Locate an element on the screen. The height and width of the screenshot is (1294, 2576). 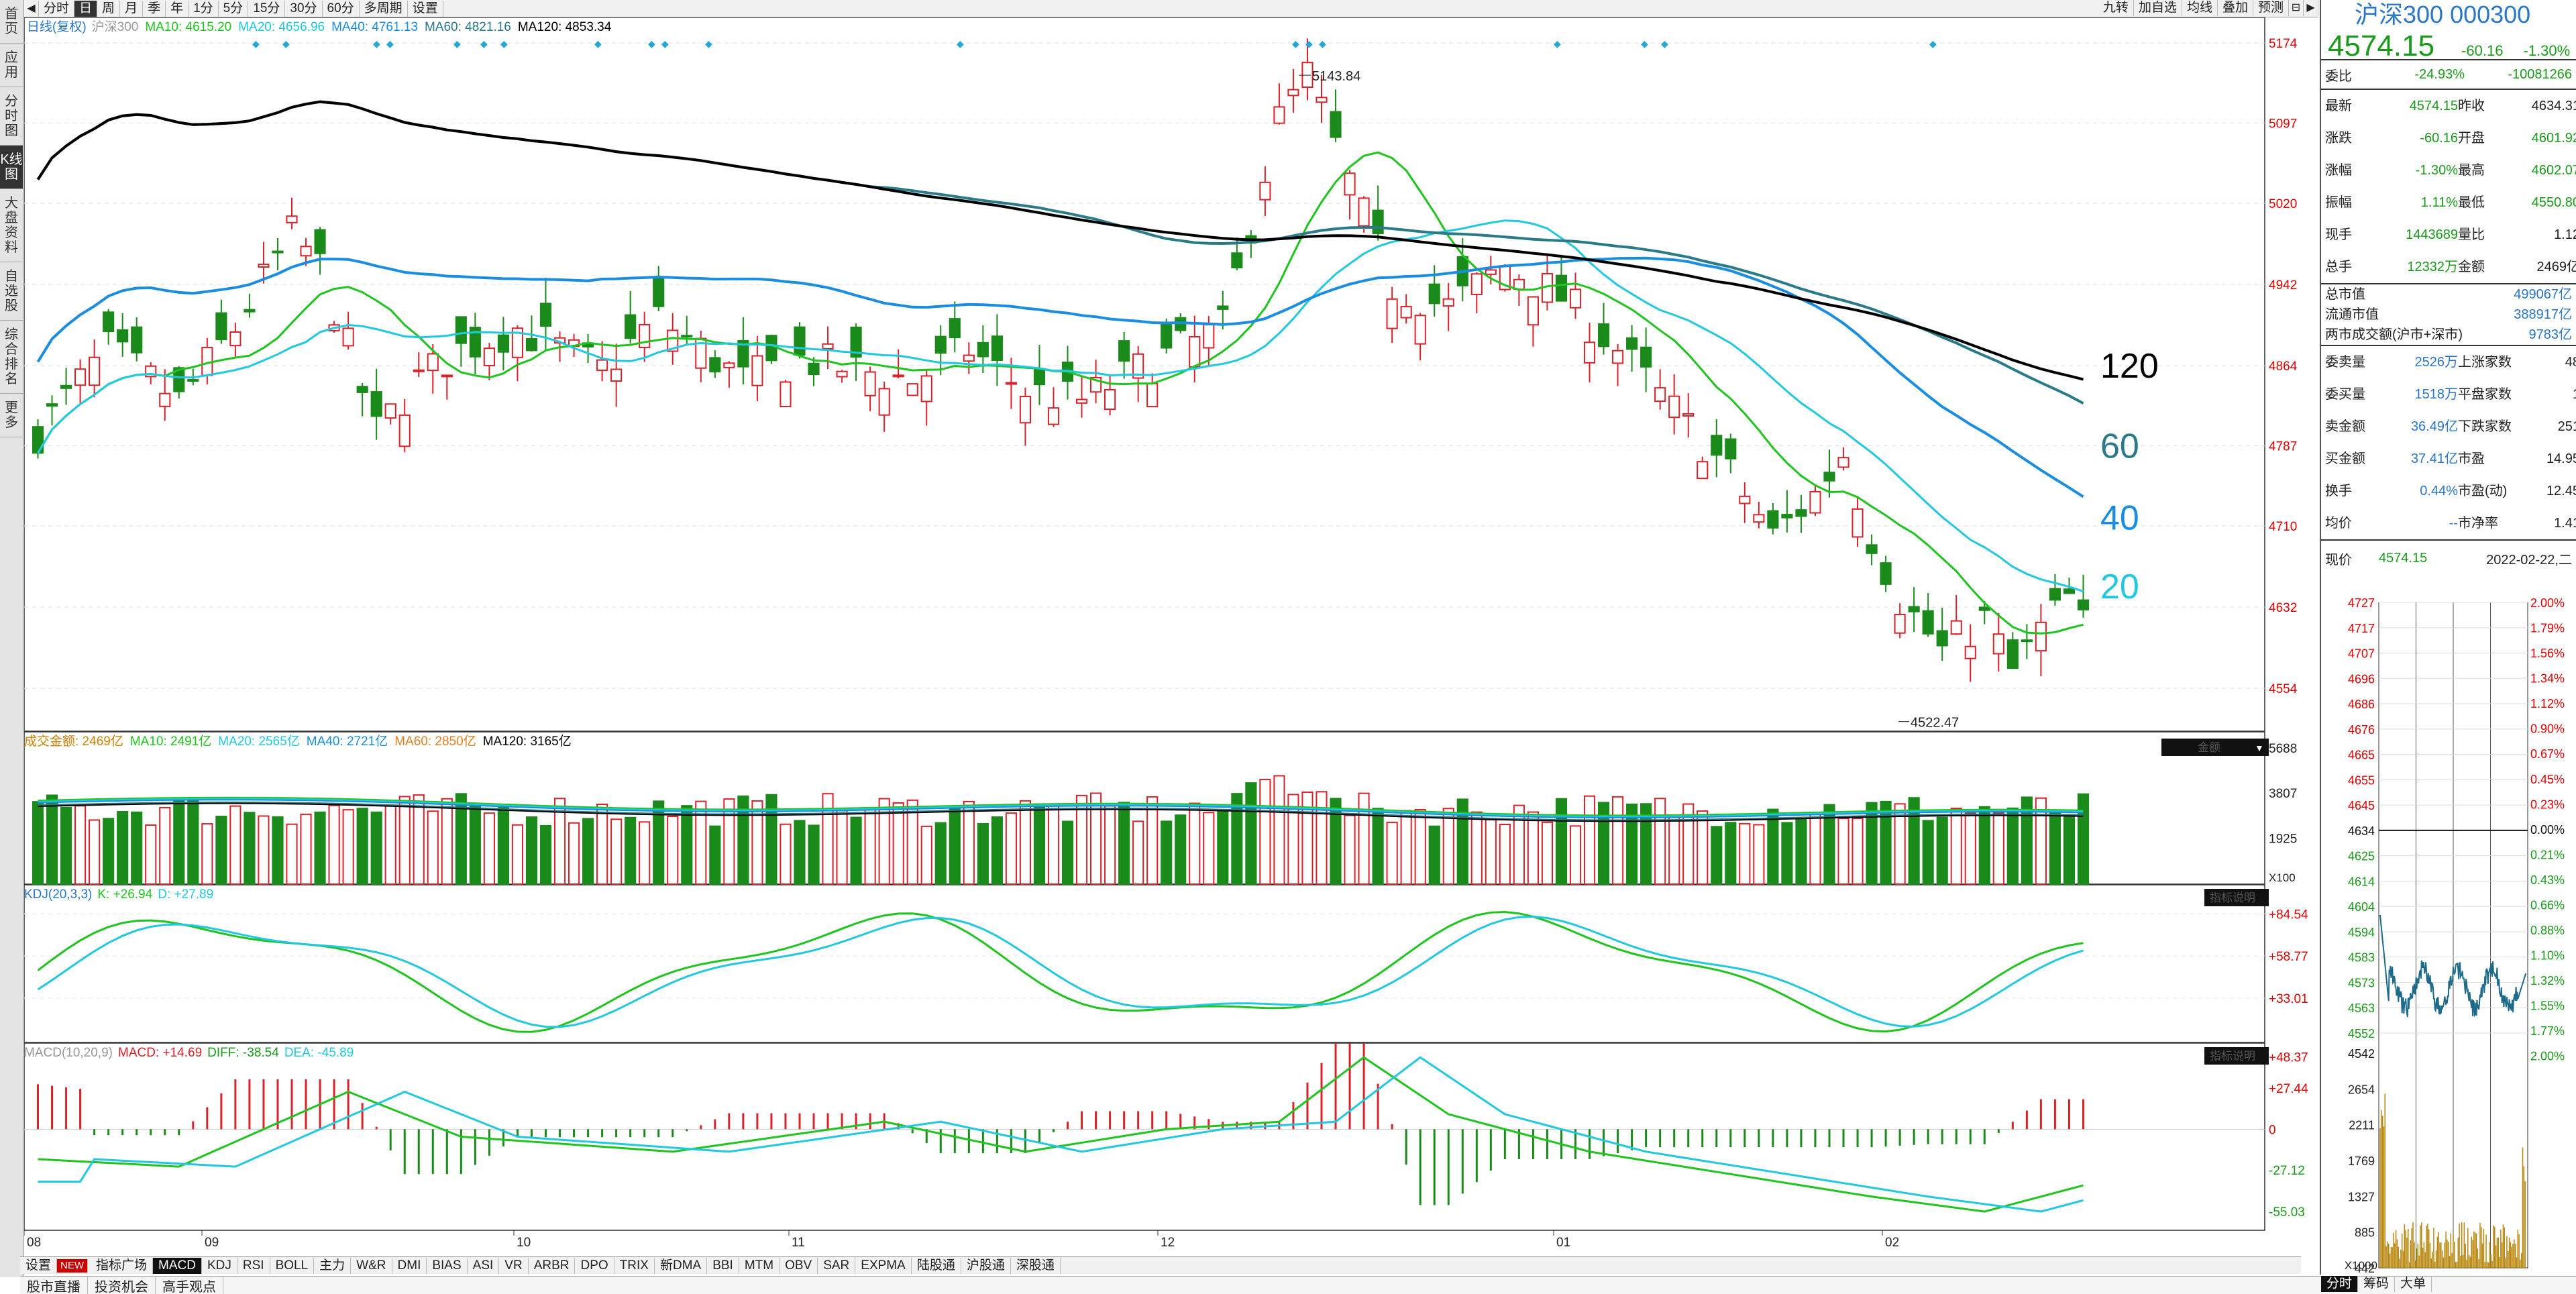
indicator-tab: TRIX is located at coordinates (634, 1265).